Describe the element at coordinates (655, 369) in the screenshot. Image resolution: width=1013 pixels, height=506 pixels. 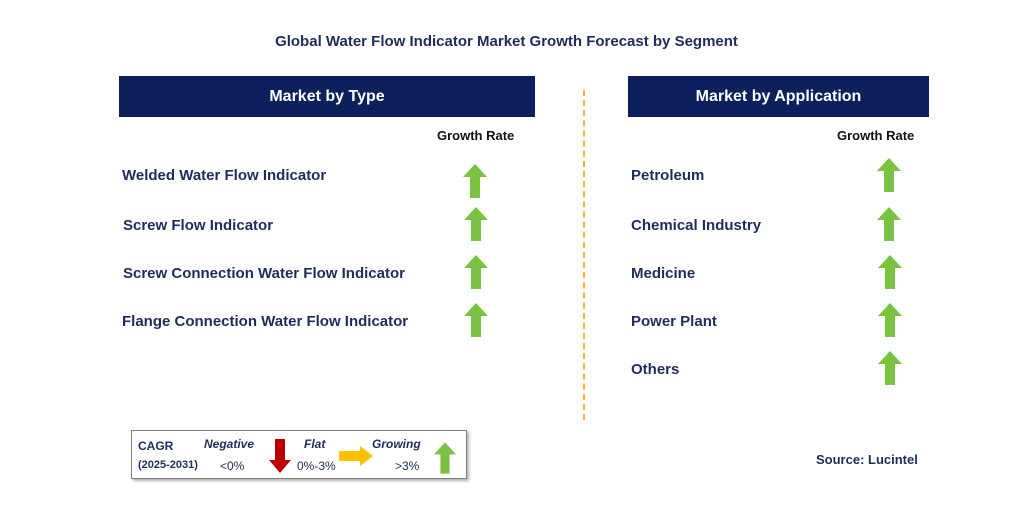
I see `application-row-label: Others` at that location.